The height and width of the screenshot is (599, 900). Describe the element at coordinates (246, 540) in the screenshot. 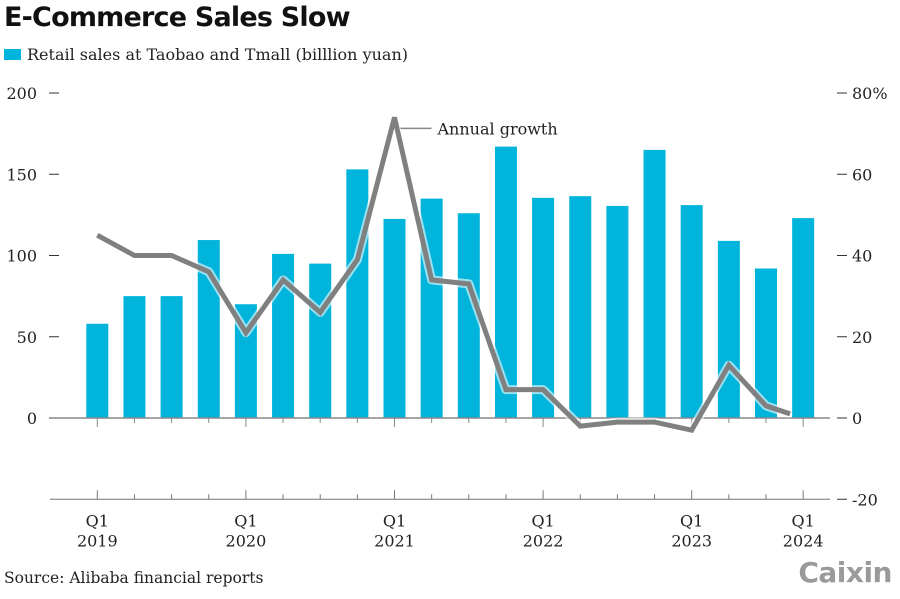

I see `x-tick-label-year: 2020` at that location.